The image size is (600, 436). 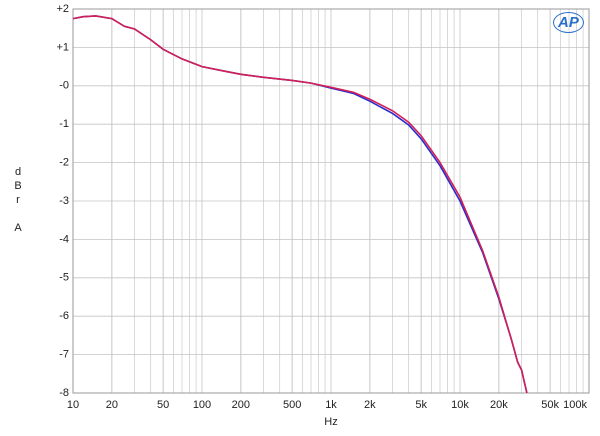 What do you see at coordinates (64, 239) in the screenshot?
I see `y-tick-label: -4` at bounding box center [64, 239].